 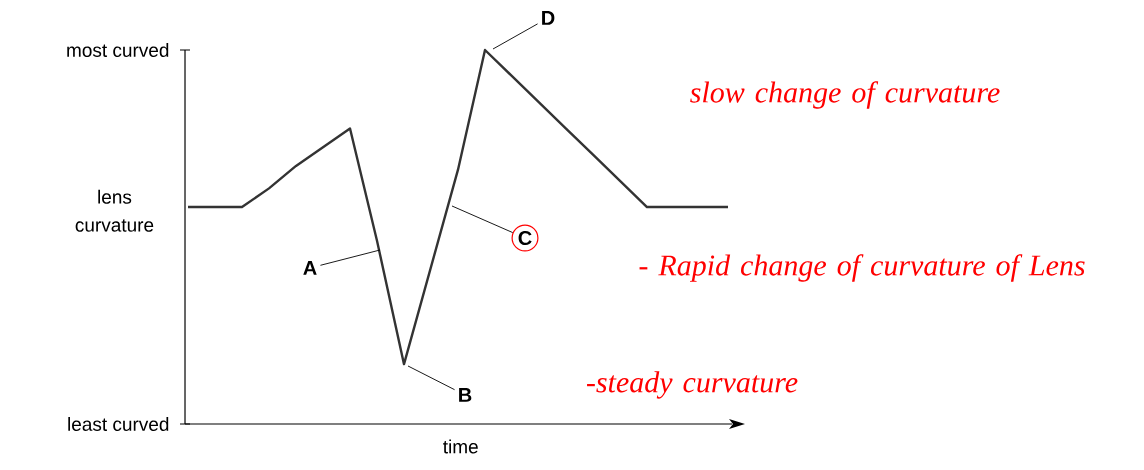 What do you see at coordinates (460, 446) in the screenshot?
I see `x-axis-title: time` at bounding box center [460, 446].